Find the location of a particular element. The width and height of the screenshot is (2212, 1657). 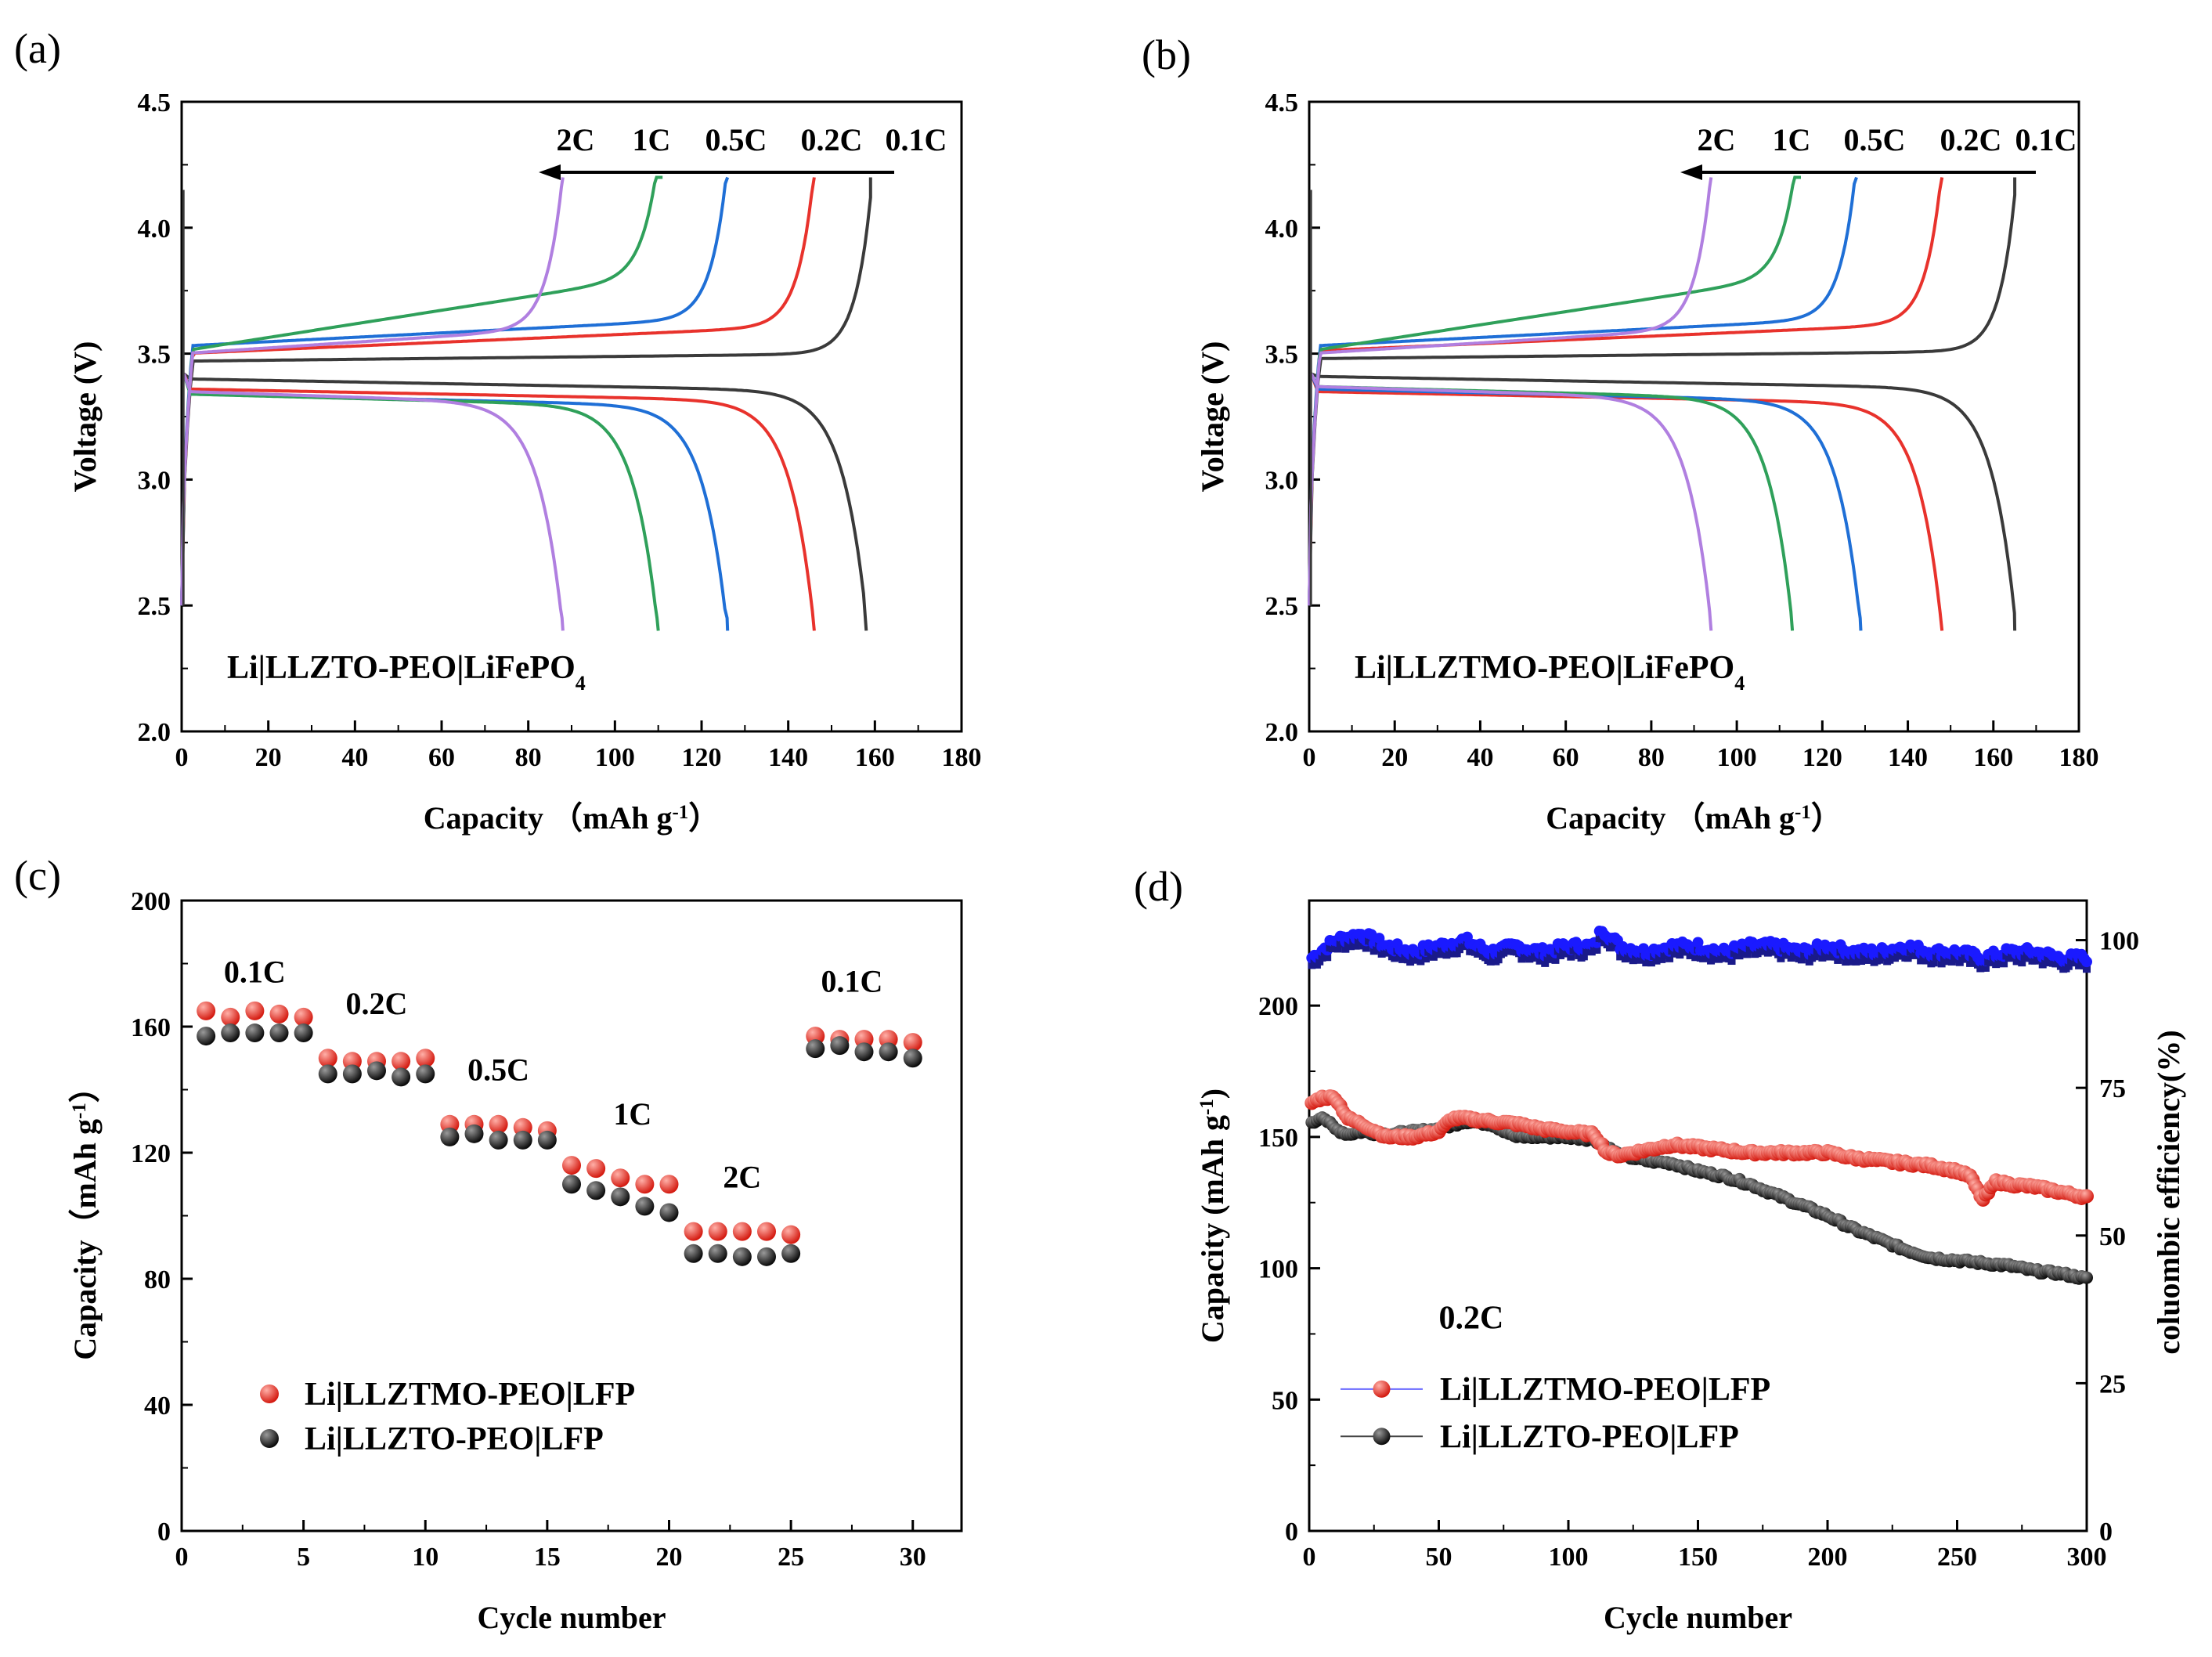

y-right-tick-label: 0 is located at coordinates (2106, 1532).